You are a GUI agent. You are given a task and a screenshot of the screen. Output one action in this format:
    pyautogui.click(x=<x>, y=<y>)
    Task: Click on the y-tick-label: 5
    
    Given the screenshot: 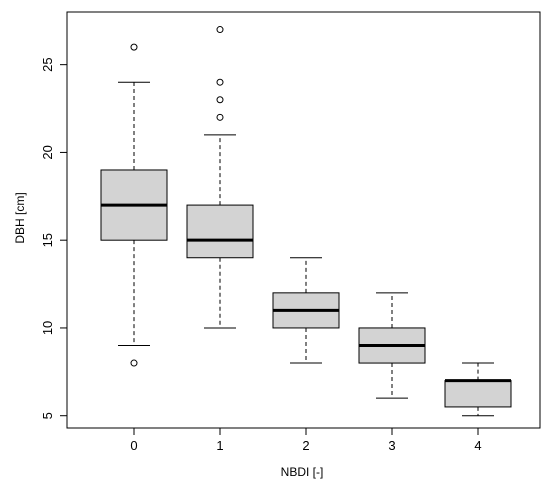 What is the action you would take?
    pyautogui.click(x=47, y=415)
    